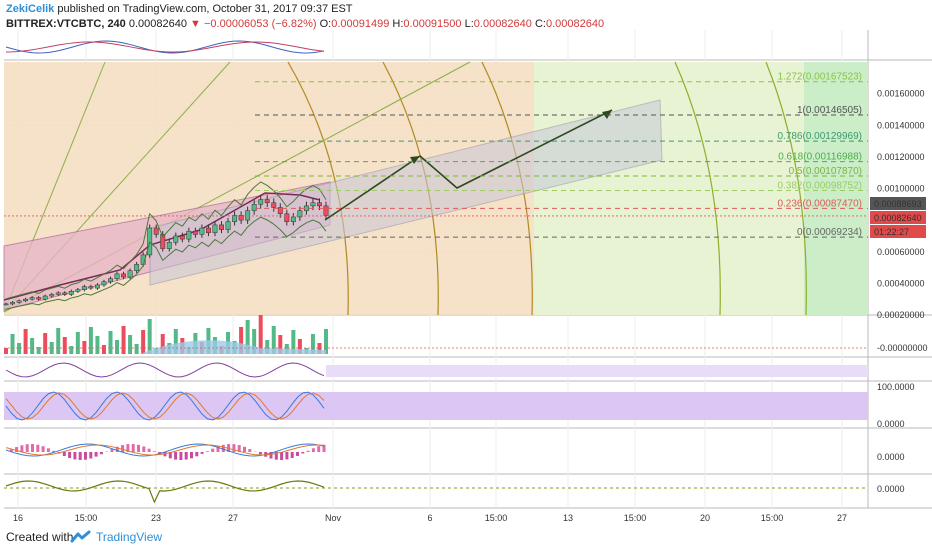 The height and width of the screenshot is (550, 932). I want to click on y-tick-label: 0.00160000, so click(901, 94).